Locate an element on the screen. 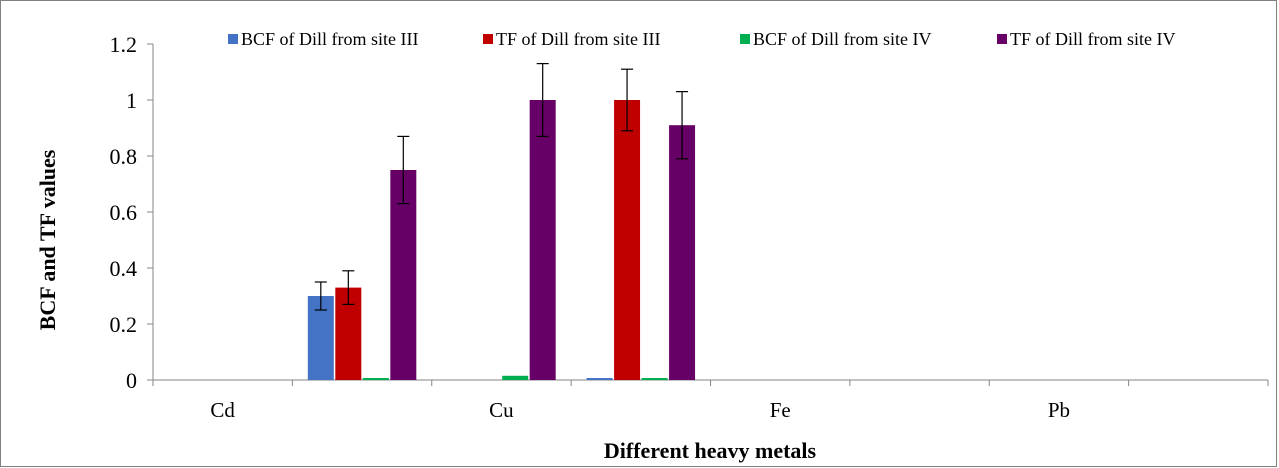 This screenshot has height=468, width=1279. y-tick-label: 1 is located at coordinates (131, 100).